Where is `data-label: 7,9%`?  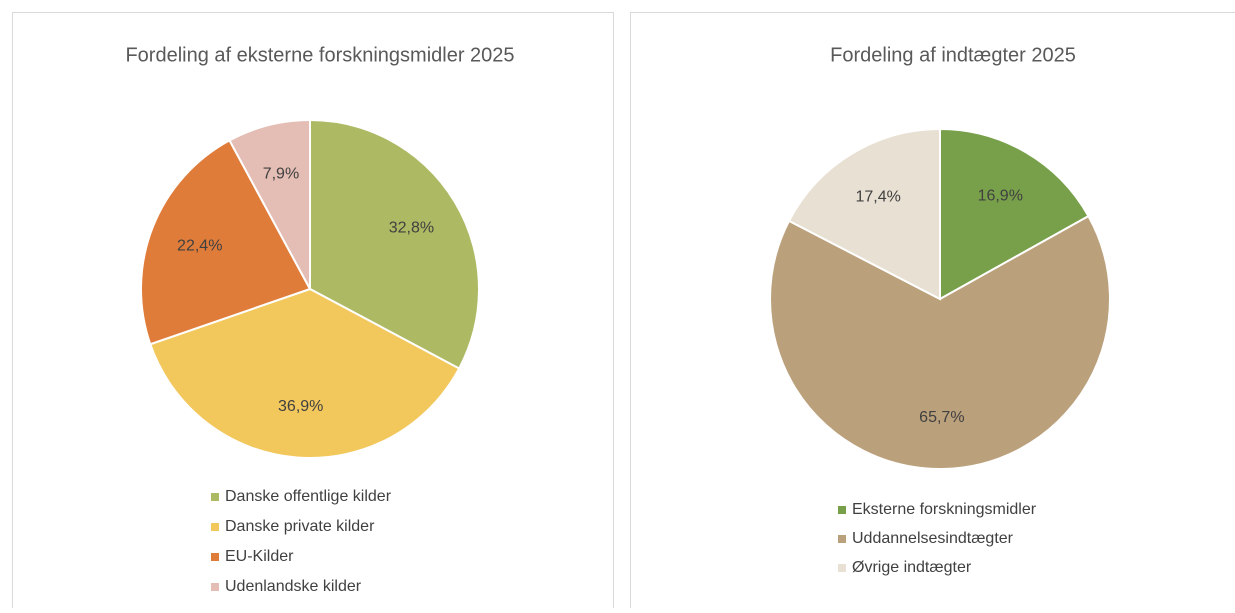 data-label: 7,9% is located at coordinates (281, 174).